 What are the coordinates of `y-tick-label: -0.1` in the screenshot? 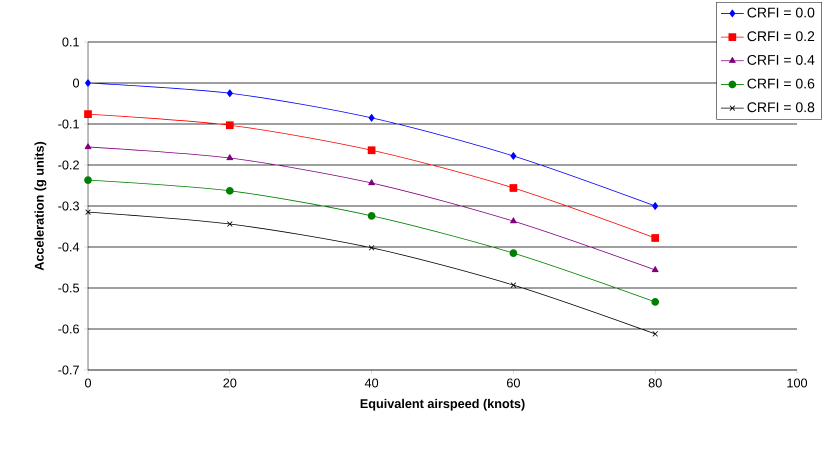 It's located at (68, 124).